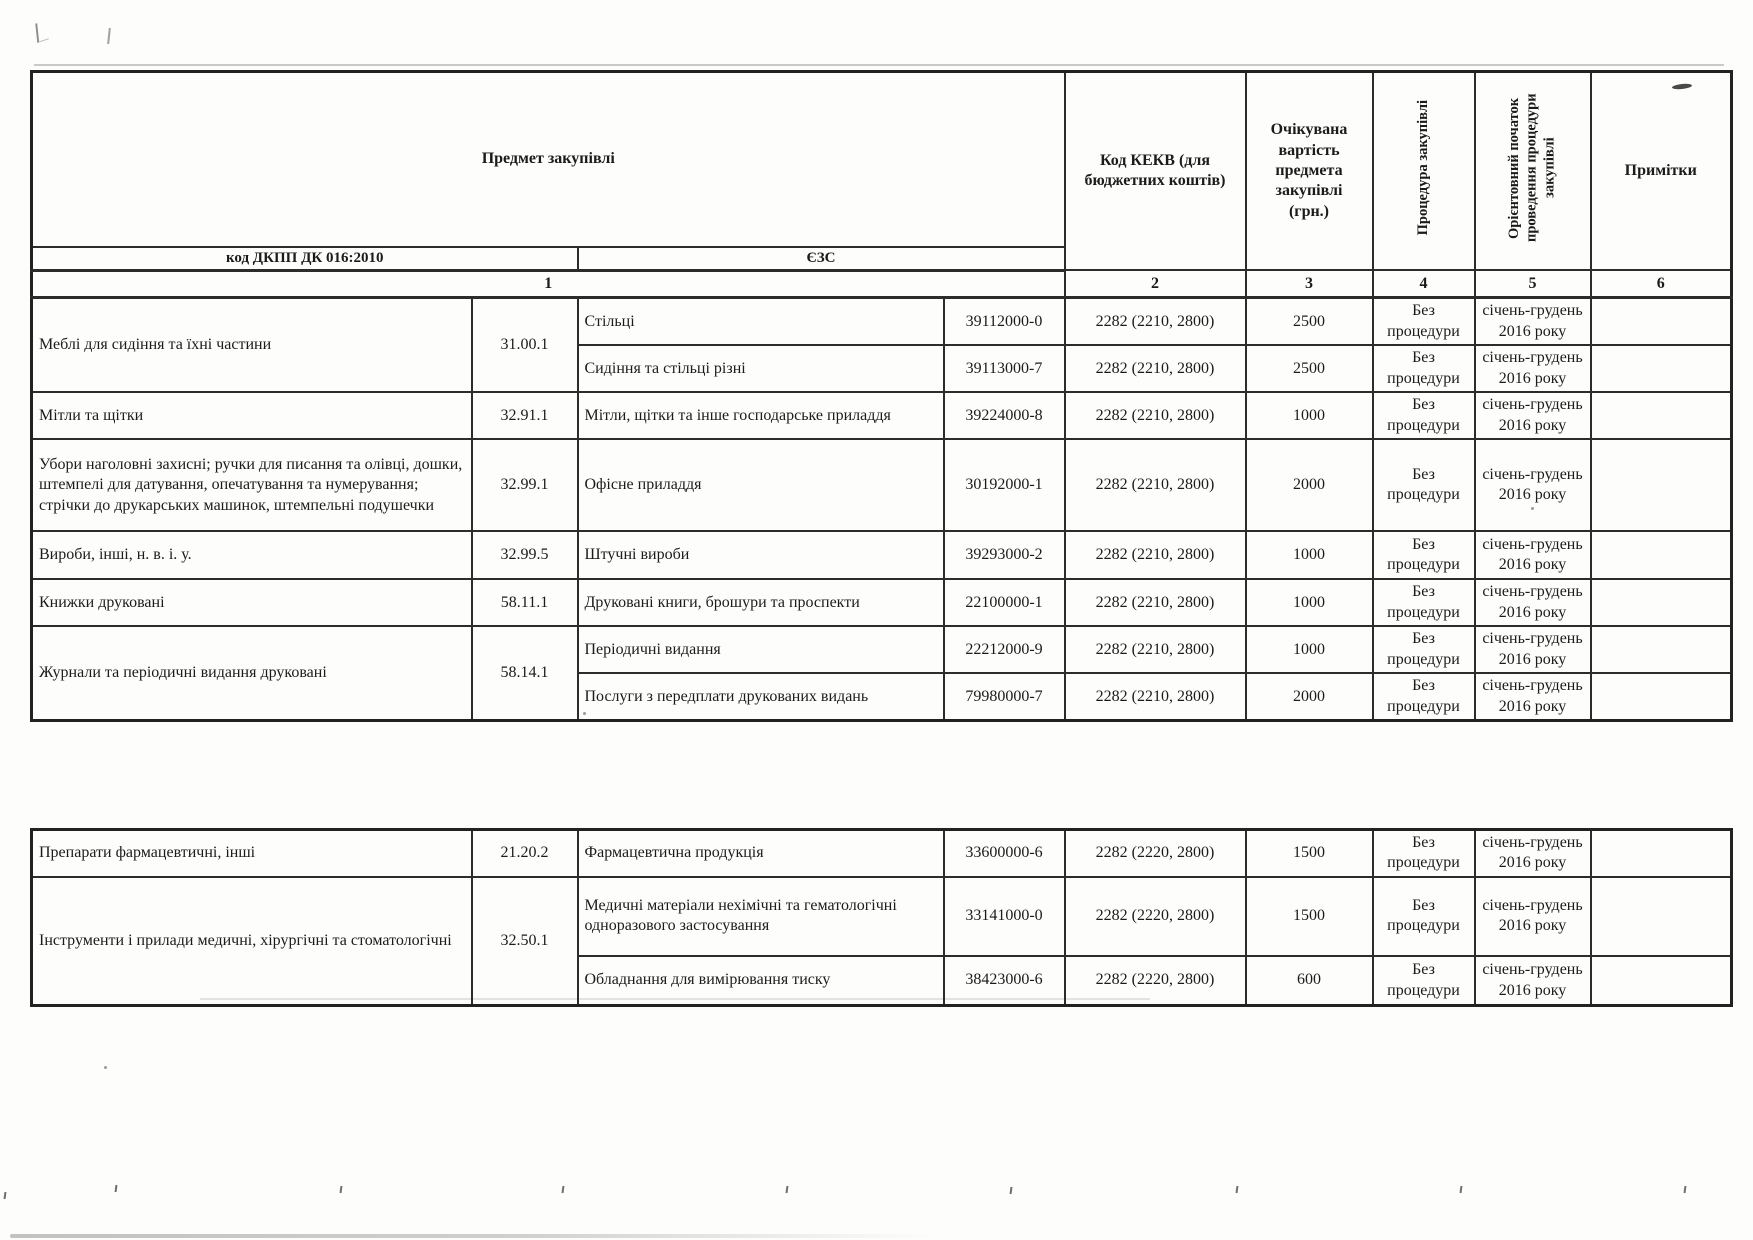  What do you see at coordinates (524, 603) in the screenshot?
I see `cell-dkpp: 58.11.1` at bounding box center [524, 603].